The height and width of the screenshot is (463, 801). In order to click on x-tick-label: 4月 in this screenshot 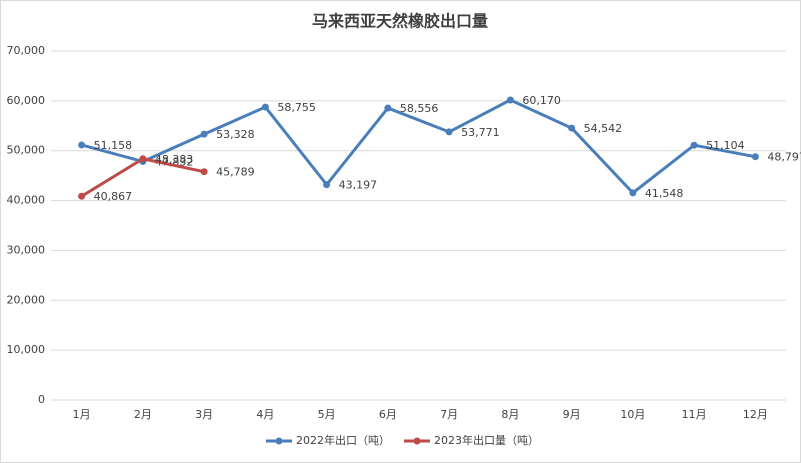, I will do `click(265, 414)`.